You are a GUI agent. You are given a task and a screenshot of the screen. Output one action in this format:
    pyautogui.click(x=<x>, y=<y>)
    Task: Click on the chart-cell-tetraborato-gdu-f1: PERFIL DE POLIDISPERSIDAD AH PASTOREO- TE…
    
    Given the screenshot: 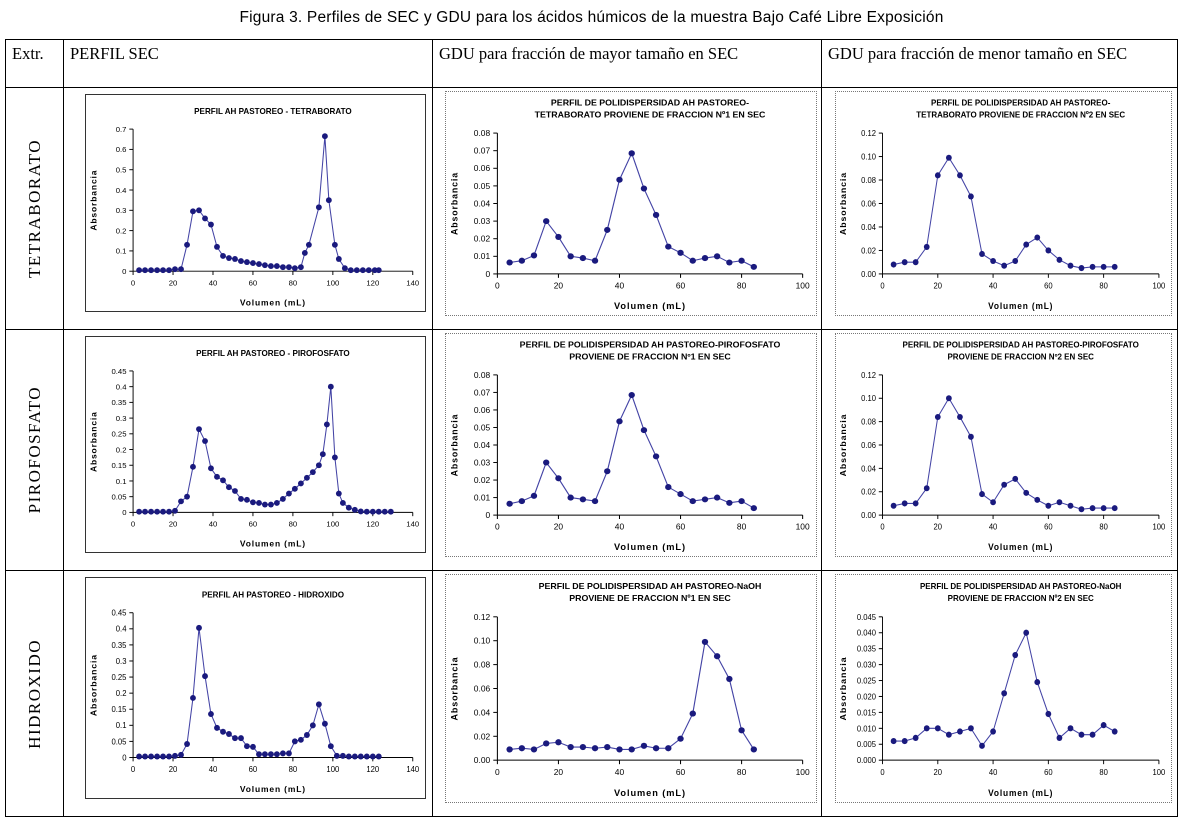 What is the action you would take?
    pyautogui.click(x=627, y=209)
    